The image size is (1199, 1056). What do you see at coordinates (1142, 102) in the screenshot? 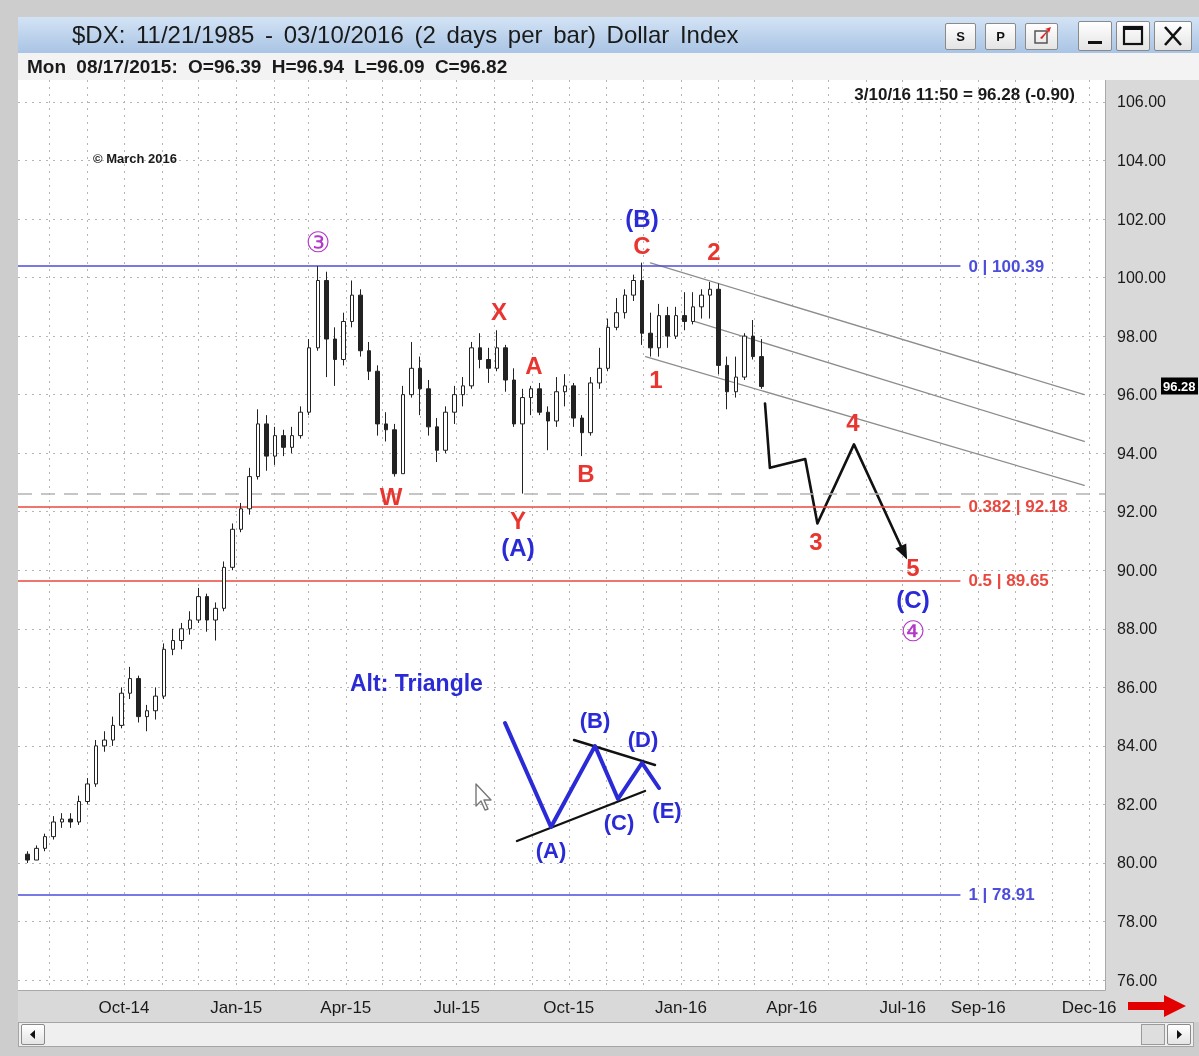
I see `y-tick-label: 106.00` at bounding box center [1142, 102].